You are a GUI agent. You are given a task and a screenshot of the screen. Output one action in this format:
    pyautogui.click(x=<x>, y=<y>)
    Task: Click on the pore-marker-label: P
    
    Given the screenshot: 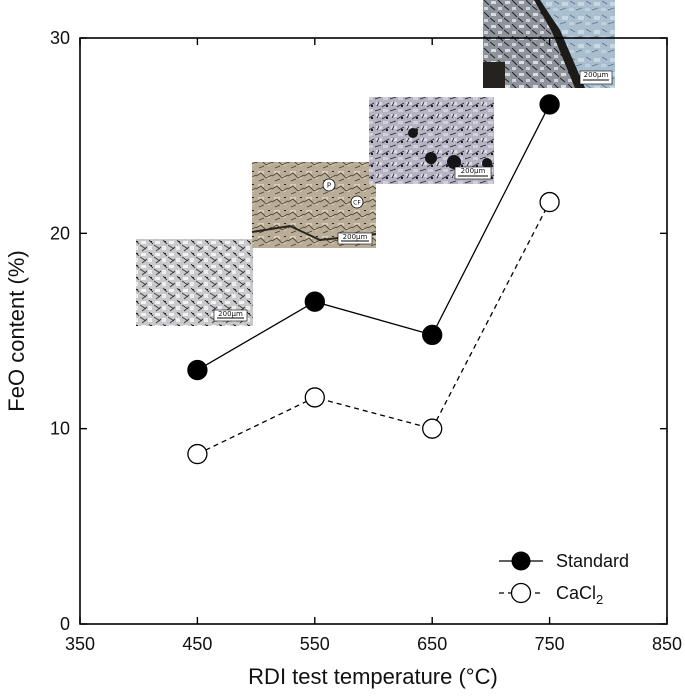 What is the action you would take?
    pyautogui.click(x=329, y=186)
    